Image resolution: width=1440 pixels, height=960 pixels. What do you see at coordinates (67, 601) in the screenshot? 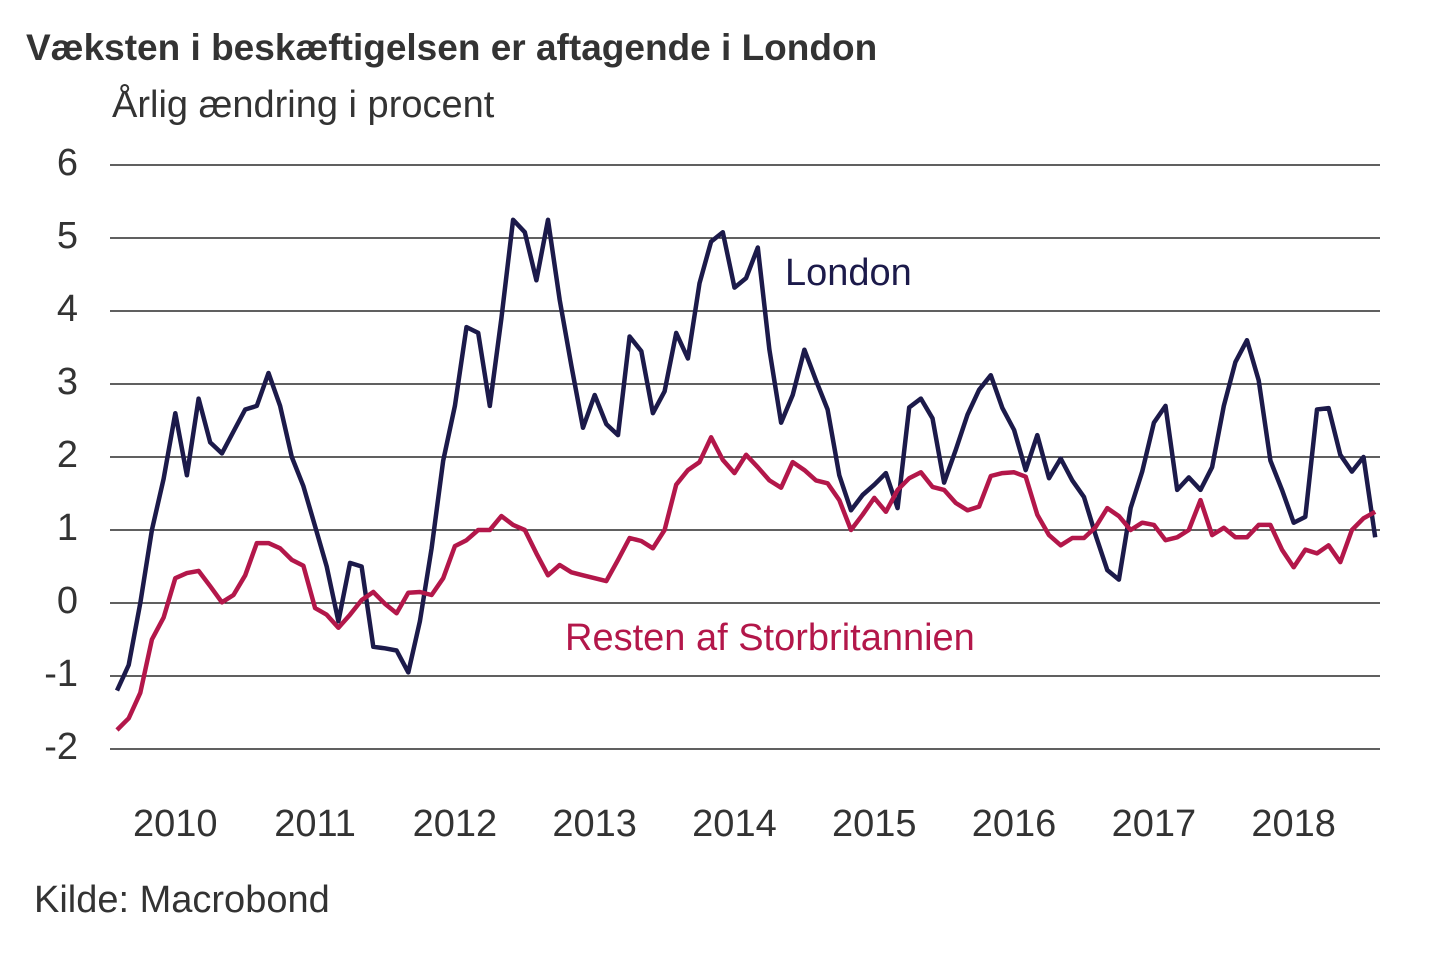
I see `y-tick-label: 0` at bounding box center [67, 601].